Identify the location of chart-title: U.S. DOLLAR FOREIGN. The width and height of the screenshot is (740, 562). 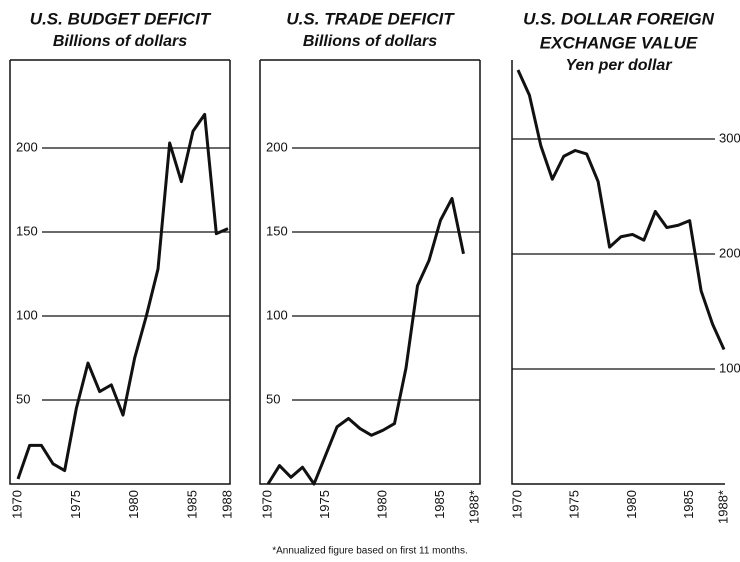
(619, 18).